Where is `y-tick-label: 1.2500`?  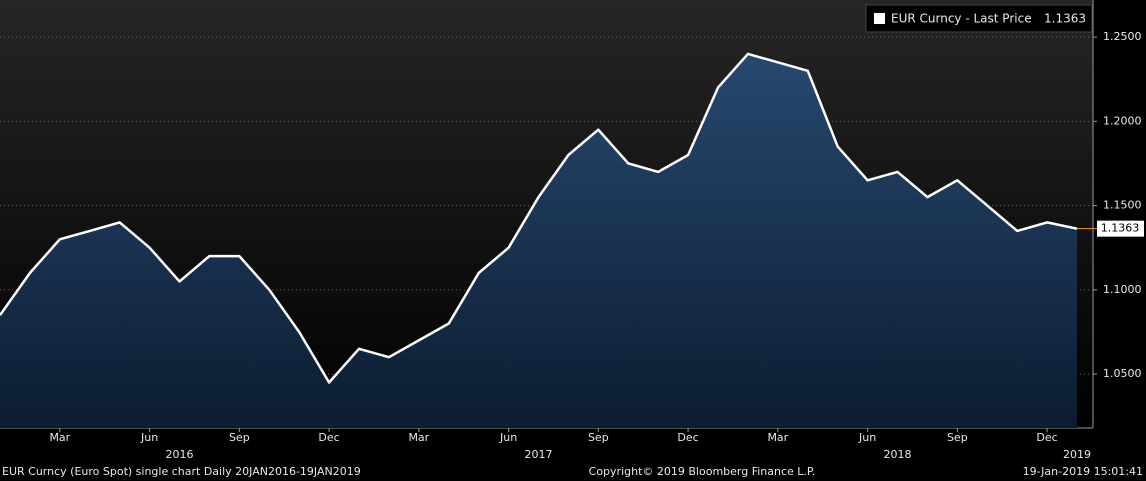
y-tick-label: 1.2500 is located at coordinates (1122, 36).